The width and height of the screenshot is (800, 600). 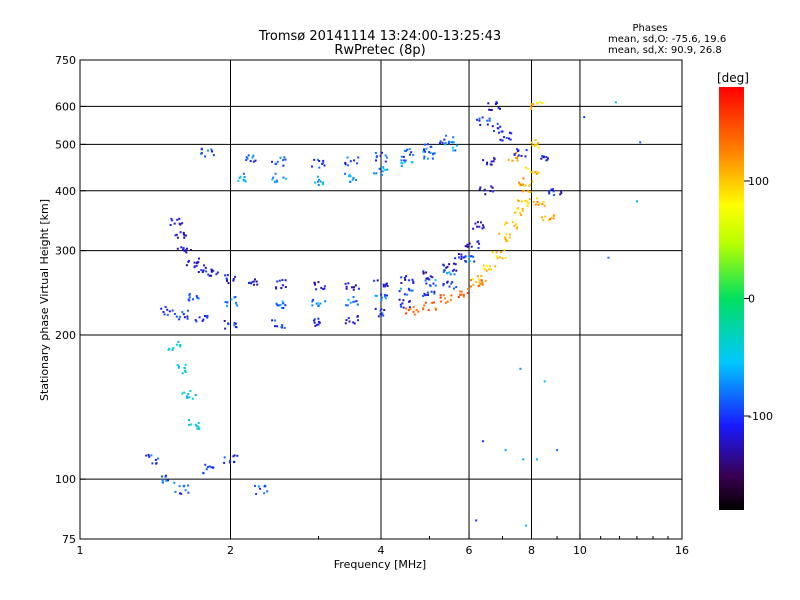 I want to click on series-O-low, so click(x=207, y=474).